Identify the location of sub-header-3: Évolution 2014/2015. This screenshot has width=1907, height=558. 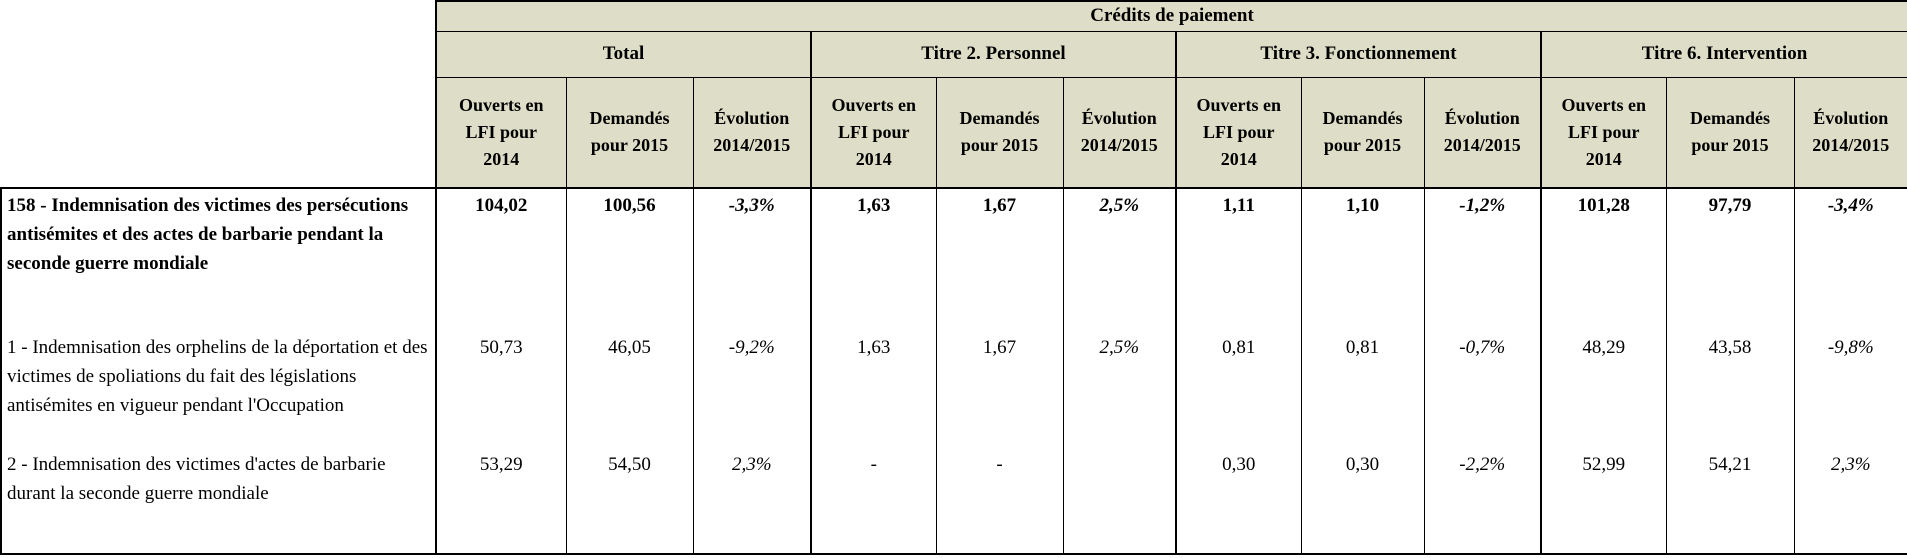
(752, 132).